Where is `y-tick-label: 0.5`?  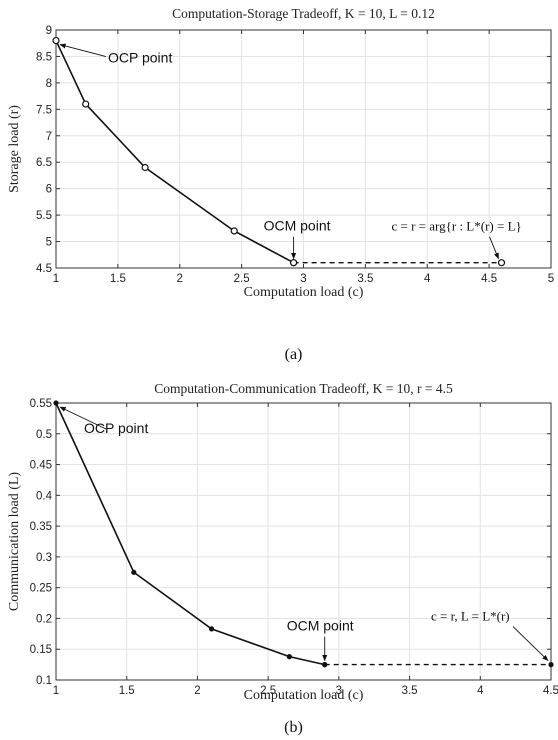
y-tick-label: 0.5 is located at coordinates (44, 435).